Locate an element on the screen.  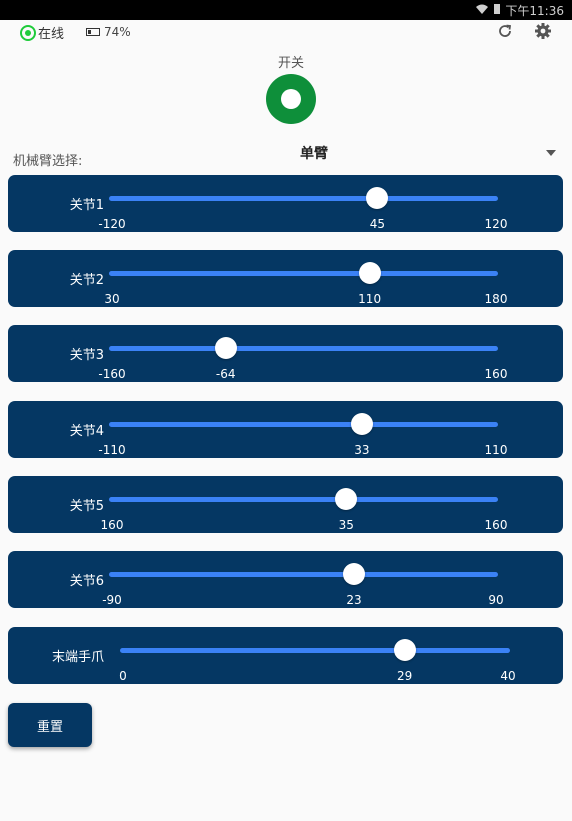
joint-label: 关节6 is located at coordinates (86, 581).